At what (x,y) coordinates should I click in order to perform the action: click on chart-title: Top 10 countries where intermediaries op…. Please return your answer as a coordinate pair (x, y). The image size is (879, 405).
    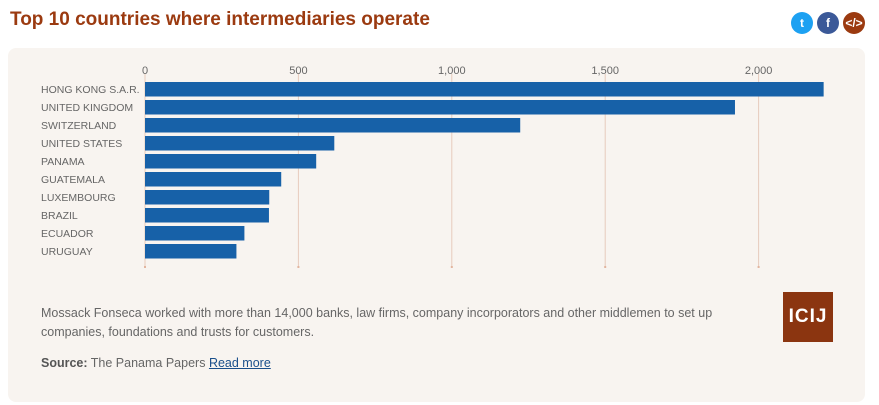
    Looking at the image, I should click on (220, 19).